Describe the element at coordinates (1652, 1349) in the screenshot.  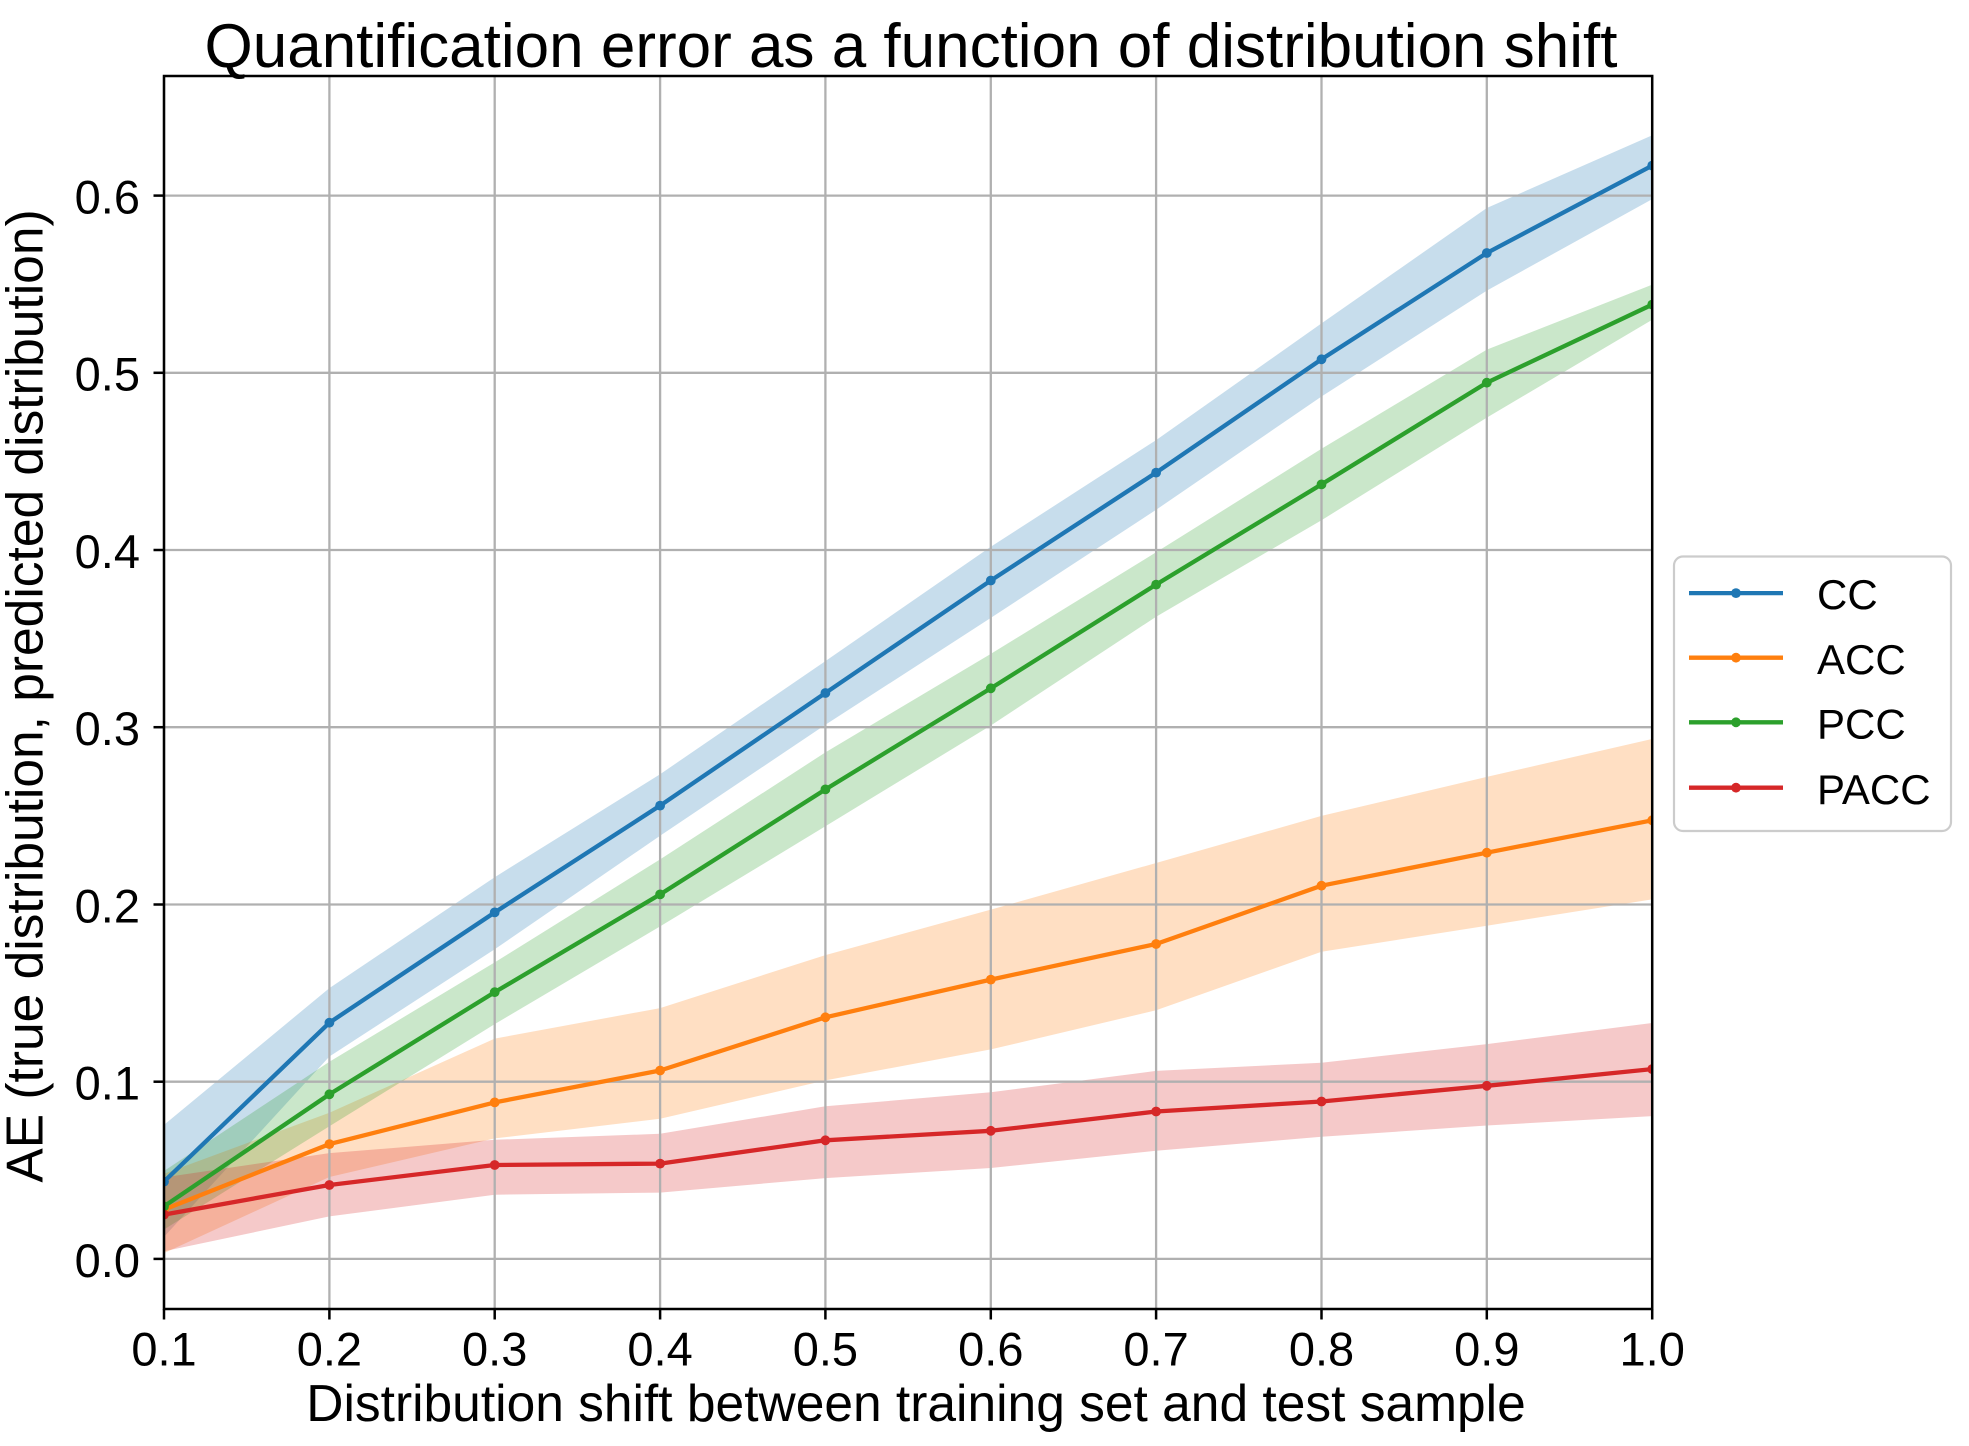
I see `svg-text: 1.0` at that location.